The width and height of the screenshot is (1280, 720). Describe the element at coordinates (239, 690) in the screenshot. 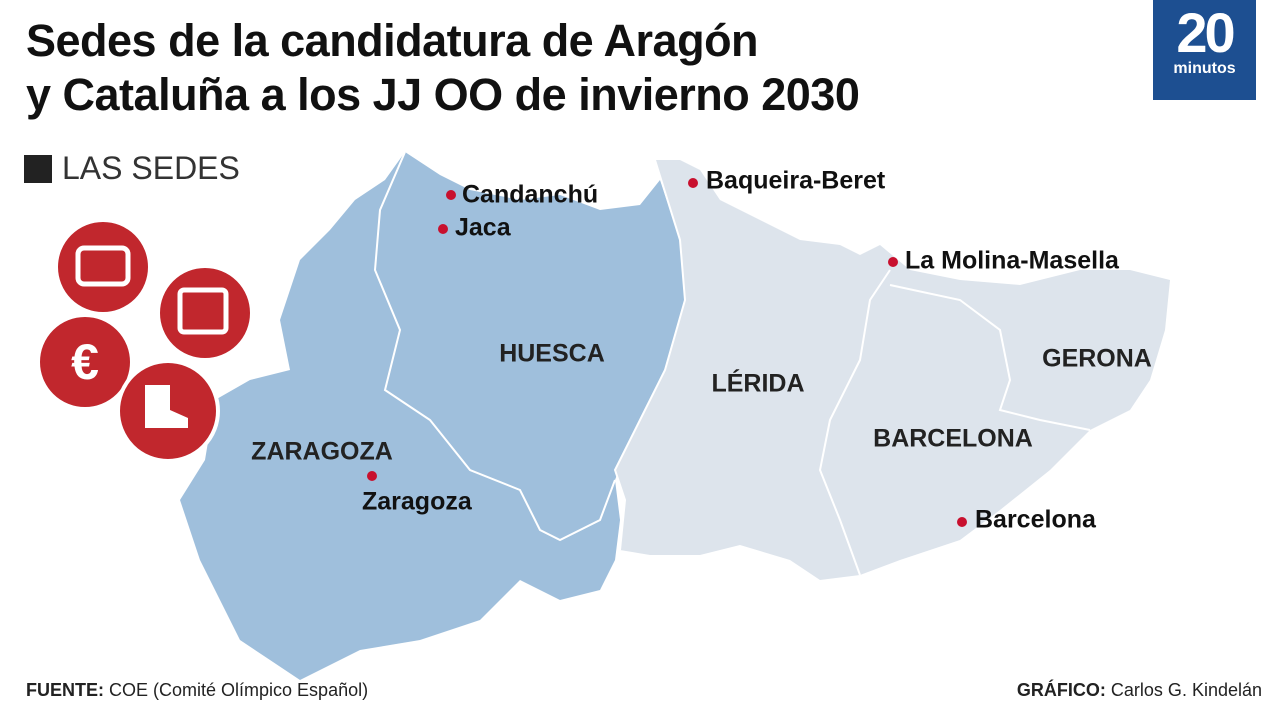

I see `source-text: COE (Comité Olímpico Español)` at that location.